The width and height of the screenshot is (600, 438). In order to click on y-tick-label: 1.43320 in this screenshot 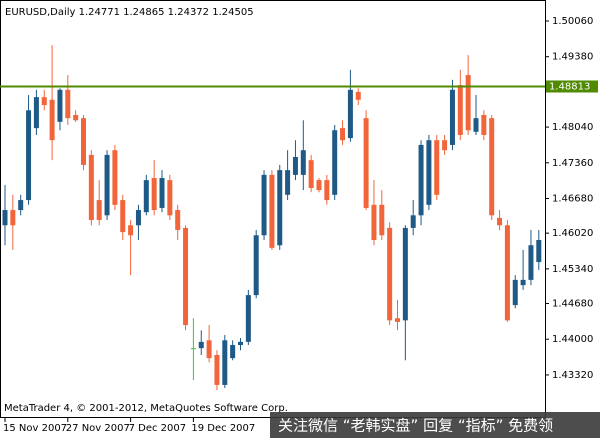, I will do `click(572, 375)`.